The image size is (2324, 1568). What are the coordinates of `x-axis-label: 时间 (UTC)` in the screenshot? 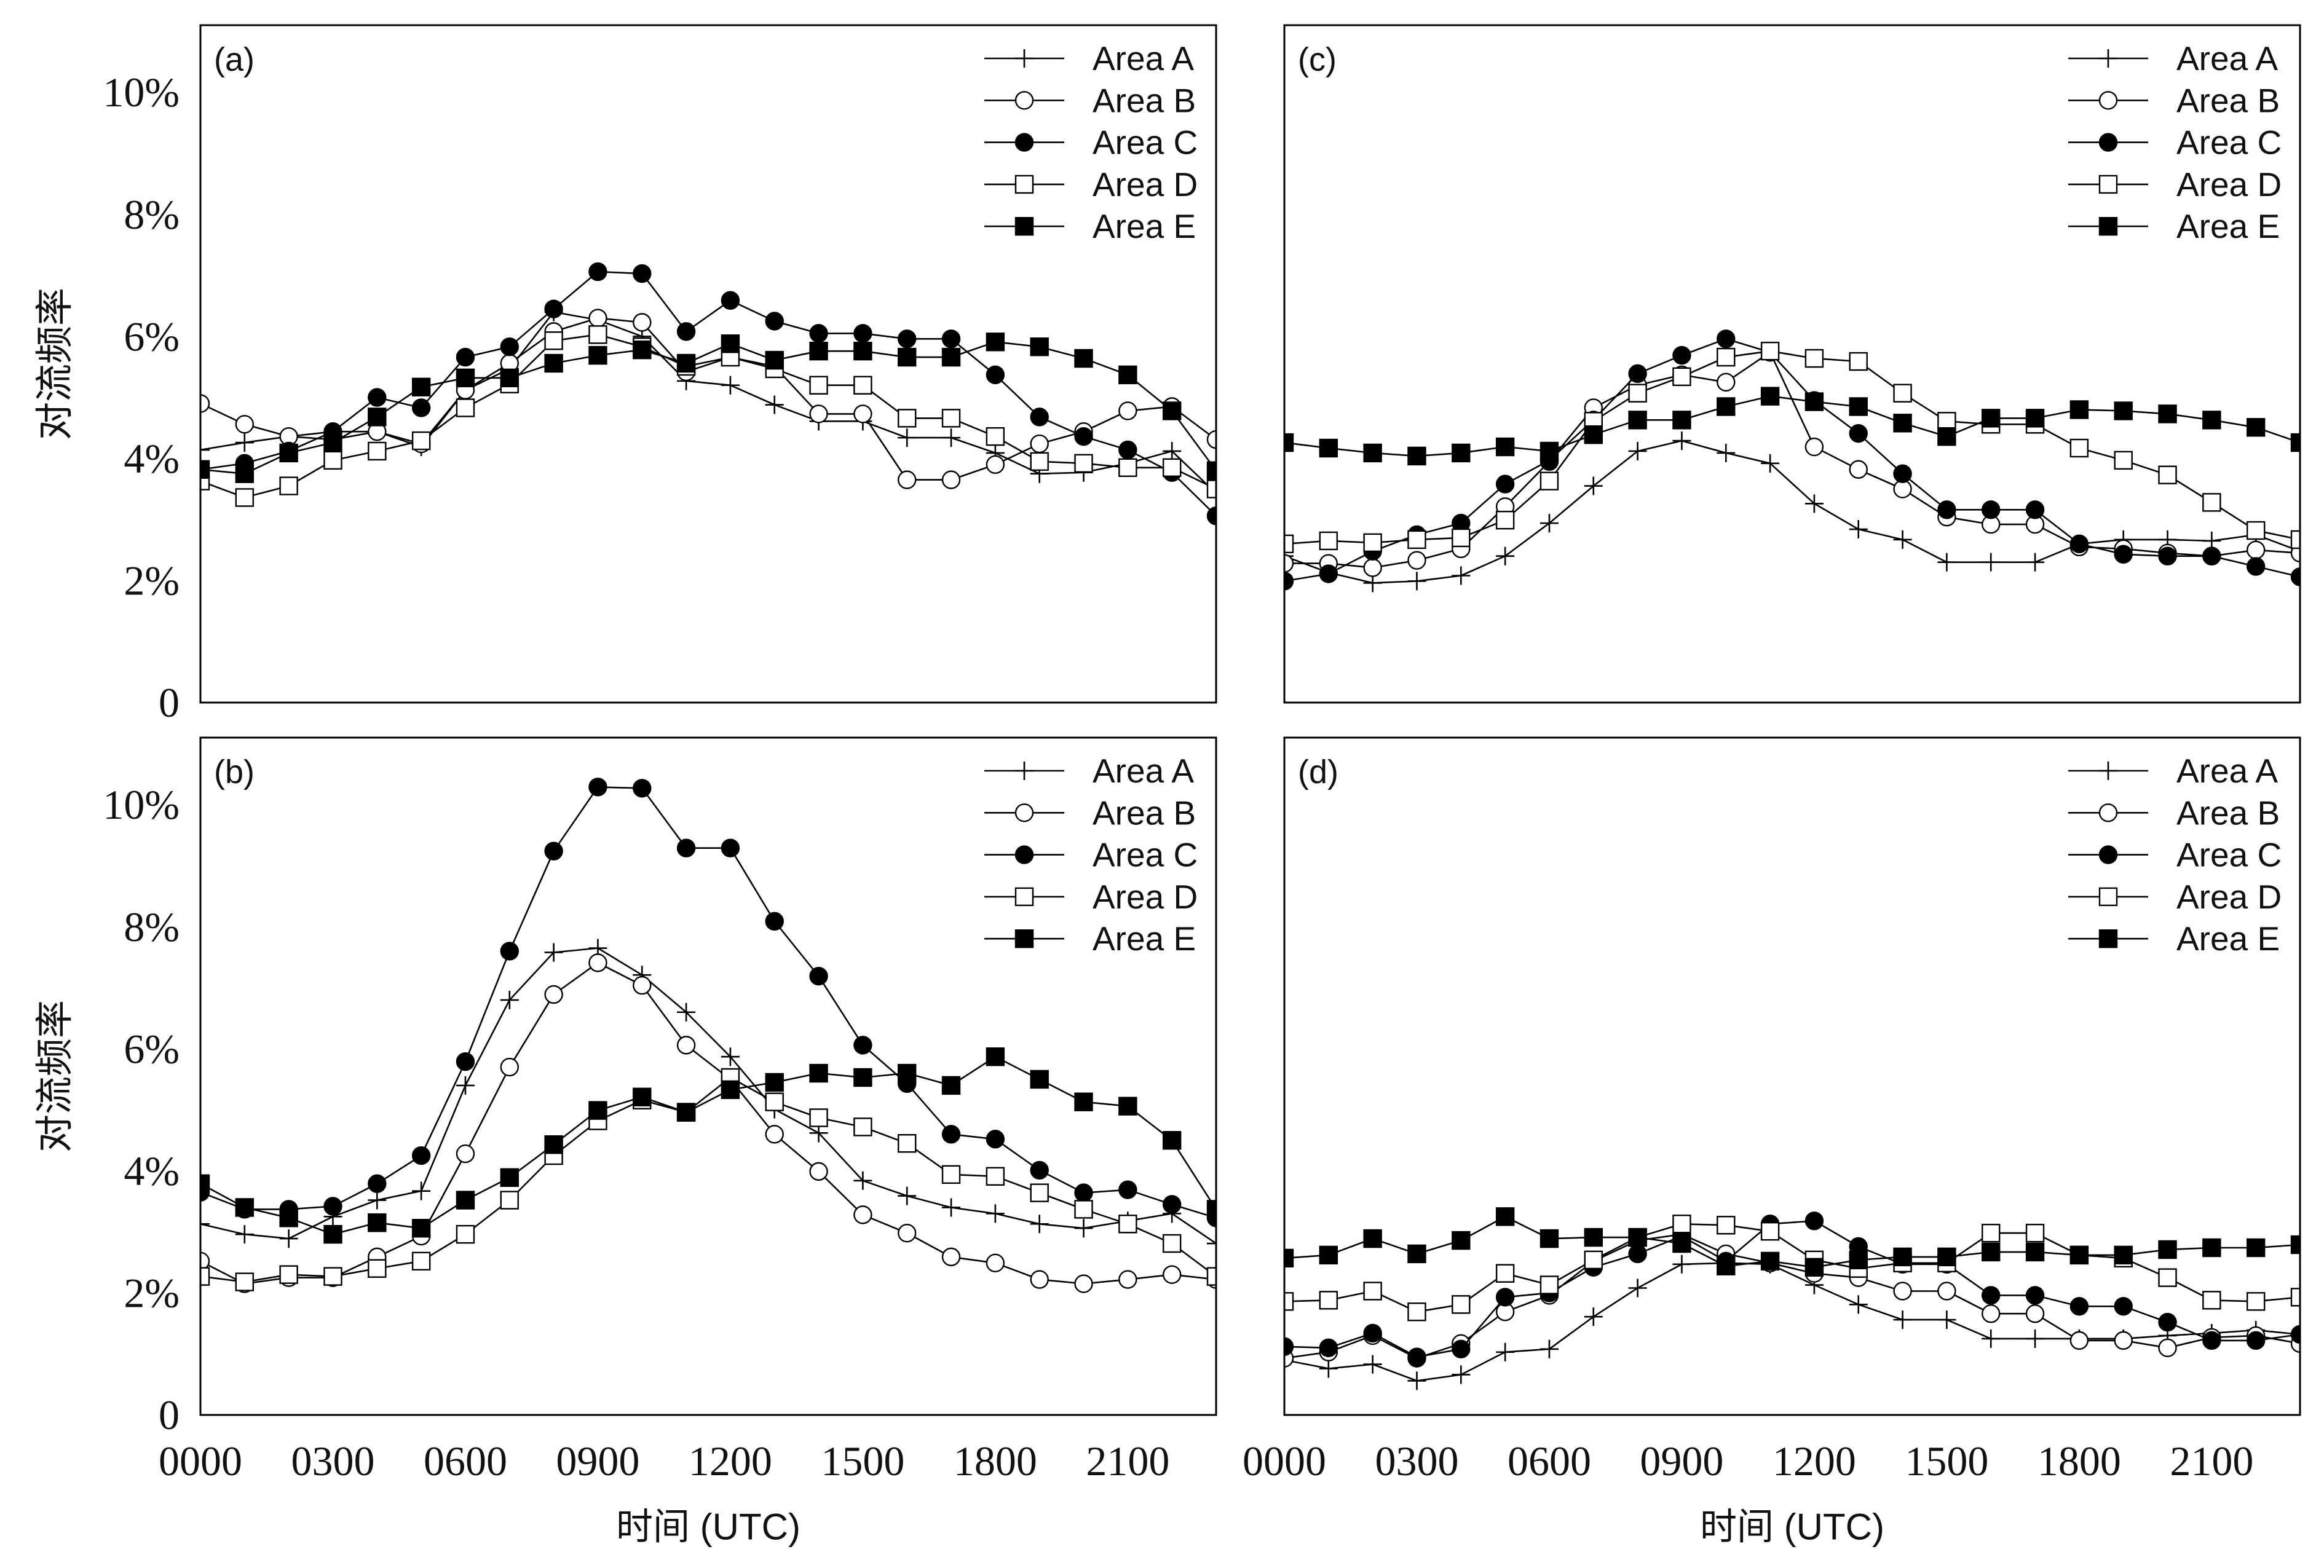 It's located at (708, 1527).